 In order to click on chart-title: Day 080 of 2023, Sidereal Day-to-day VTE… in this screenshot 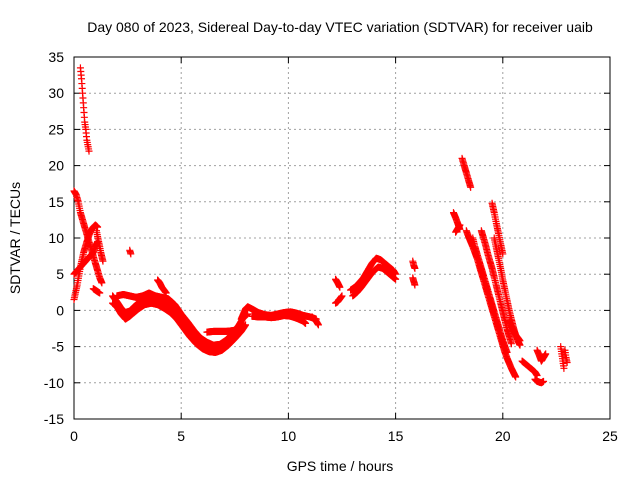, I will do `click(340, 27)`.